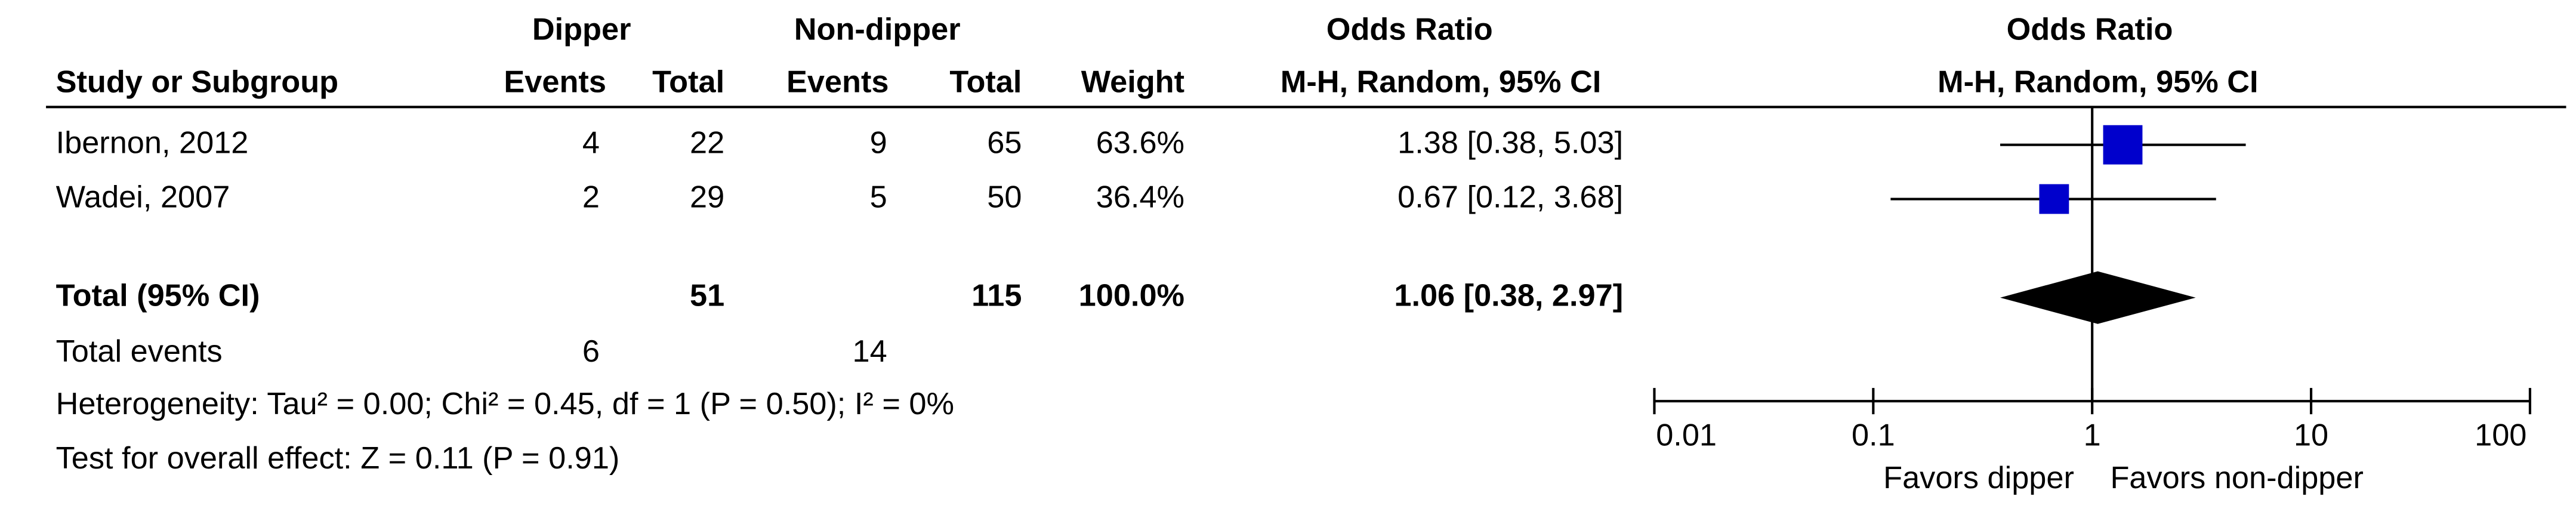 This screenshot has height=518, width=2576. What do you see at coordinates (591, 351) in the screenshot?
I see `cell: 6` at bounding box center [591, 351].